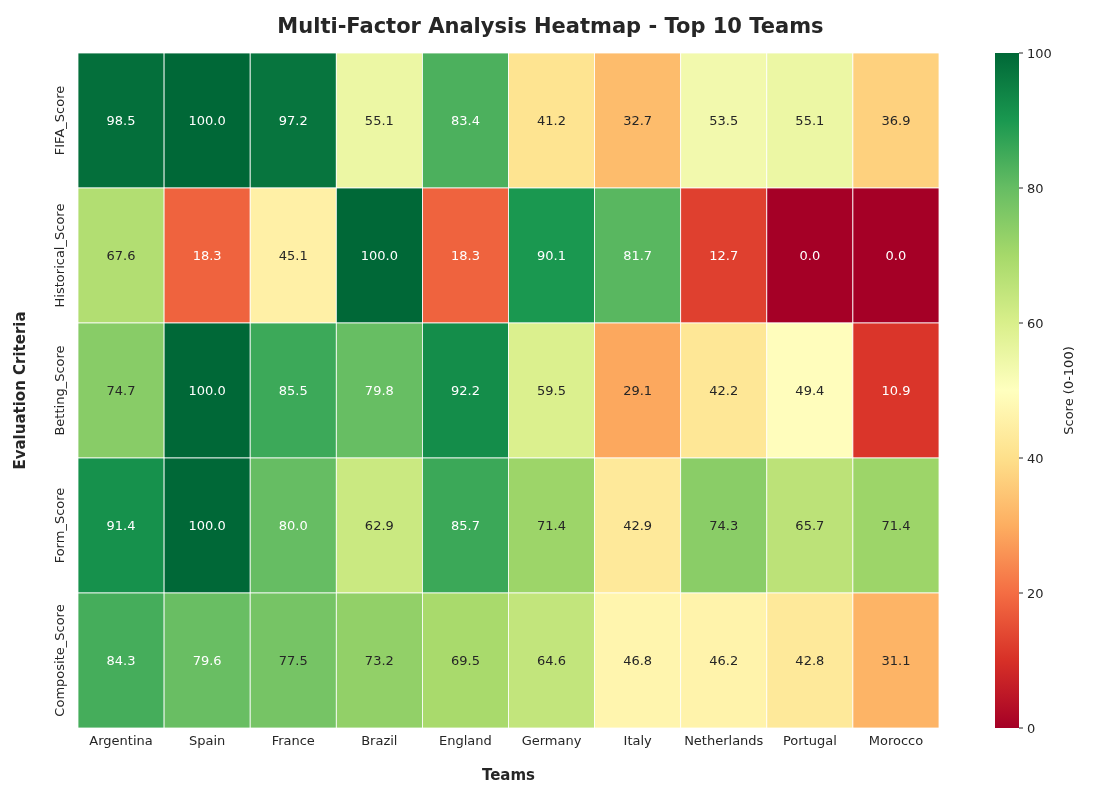 The image size is (1101, 786). Describe the element at coordinates (638, 741) in the screenshot. I see `x-tick-label: Italy` at that location.